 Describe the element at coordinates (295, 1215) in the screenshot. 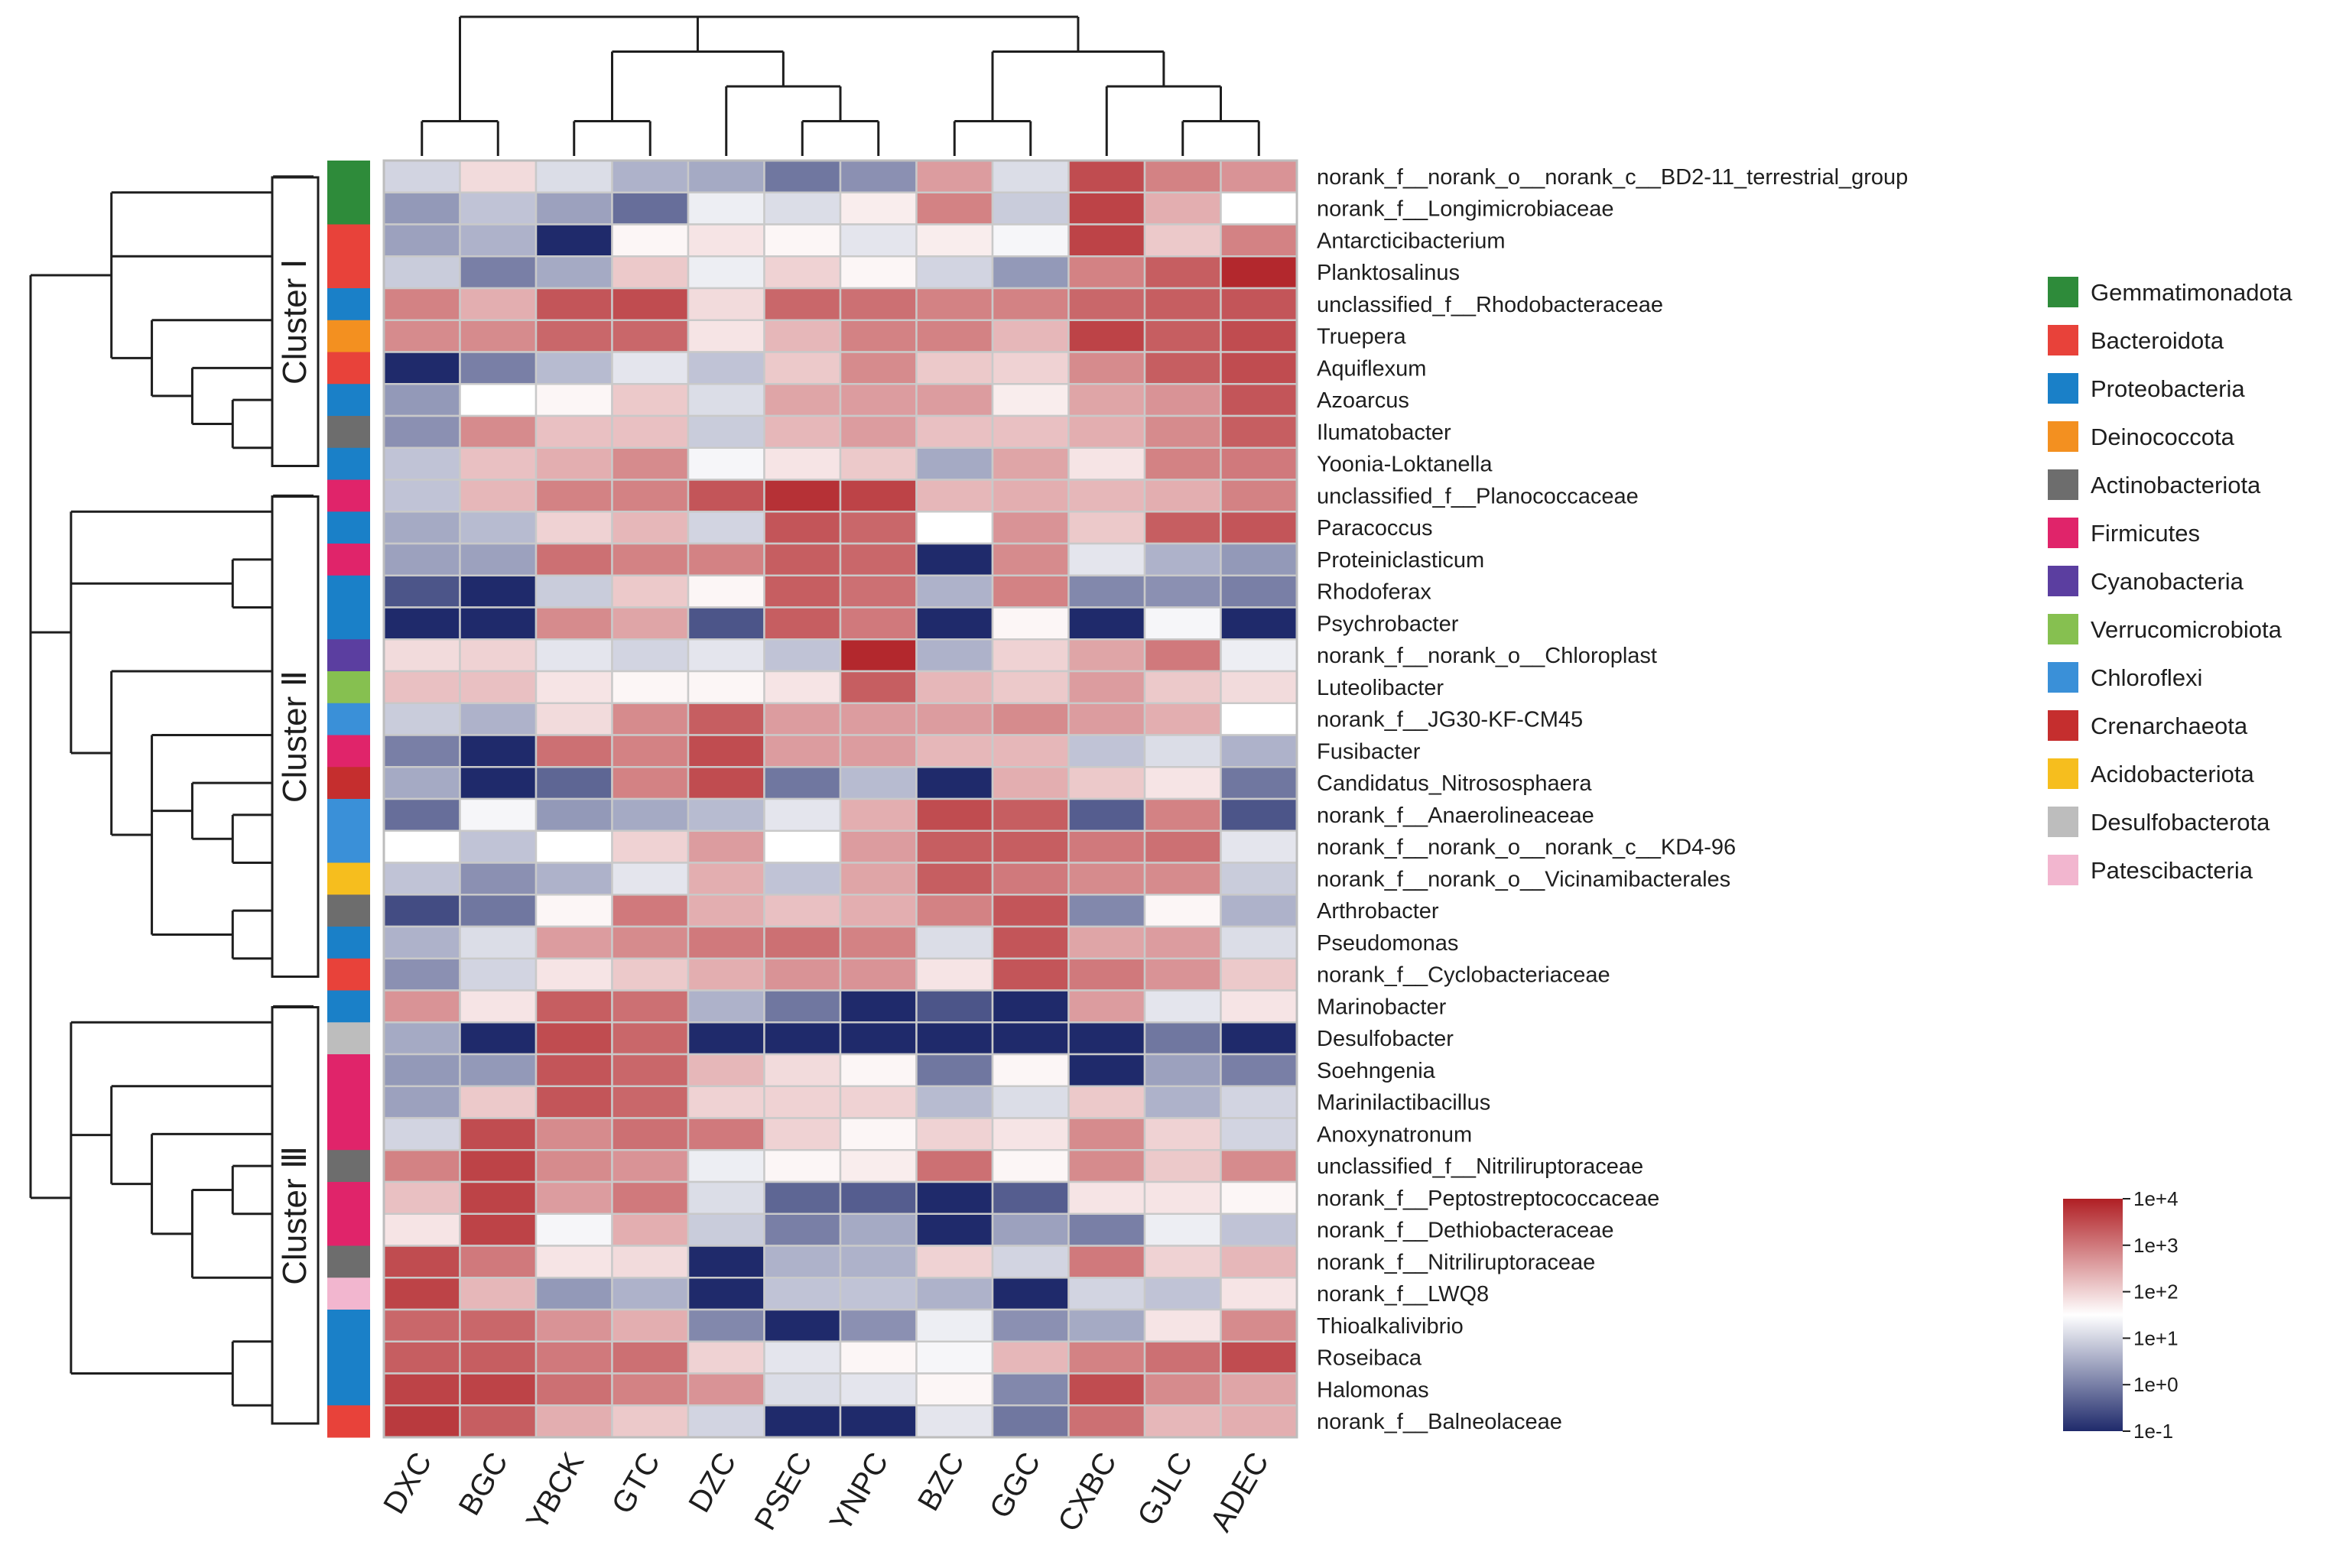

I see `cluster-bracket` at that location.